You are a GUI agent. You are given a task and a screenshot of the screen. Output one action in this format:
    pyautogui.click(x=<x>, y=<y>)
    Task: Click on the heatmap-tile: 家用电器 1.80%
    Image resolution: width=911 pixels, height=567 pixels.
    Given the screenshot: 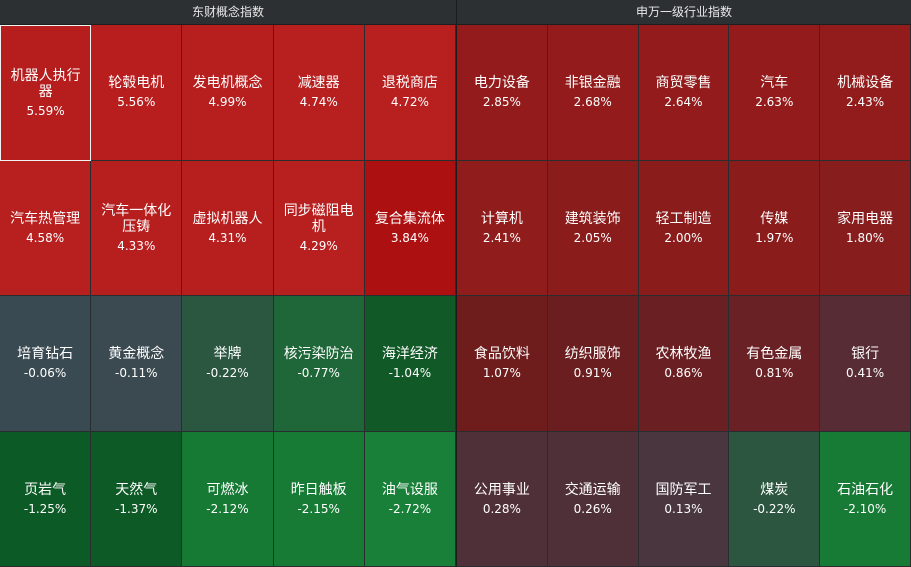 What is the action you would take?
    pyautogui.click(x=865, y=228)
    